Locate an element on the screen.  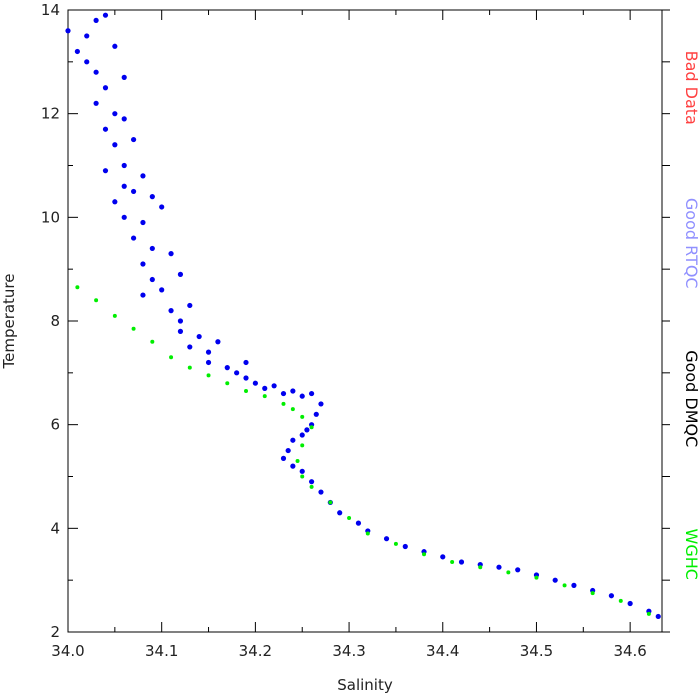
y-tick-label: 6 is located at coordinates (55, 425).